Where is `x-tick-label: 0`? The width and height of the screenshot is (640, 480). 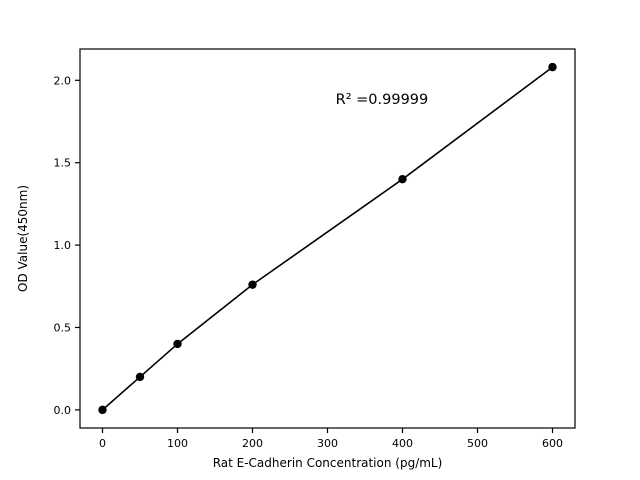
x-tick-label: 0 is located at coordinates (102, 443).